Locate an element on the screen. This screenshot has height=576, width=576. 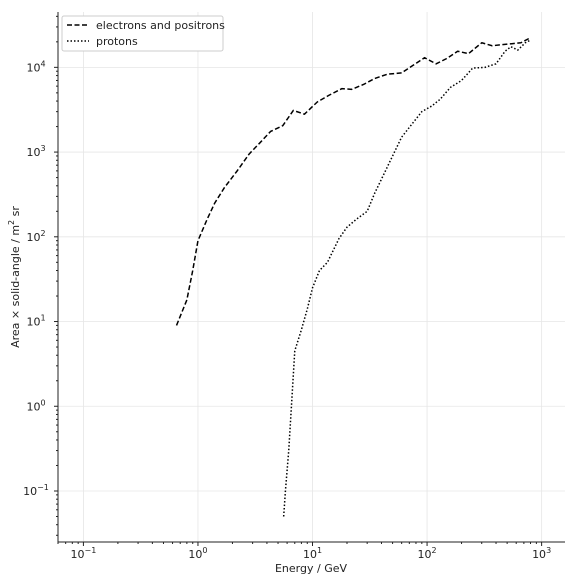
x-tick-label: 10¹ is located at coordinates (312, 553).